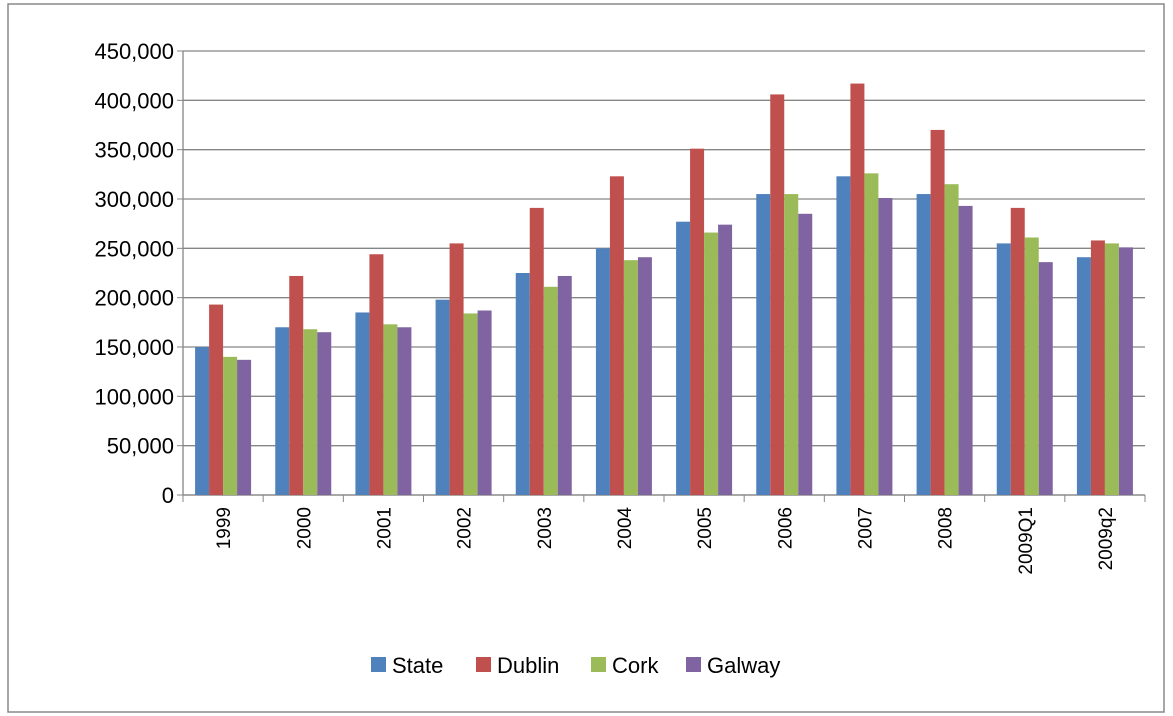 This screenshot has height=716, width=1173. I want to click on y-tick-label: 450,000, so click(134, 51).